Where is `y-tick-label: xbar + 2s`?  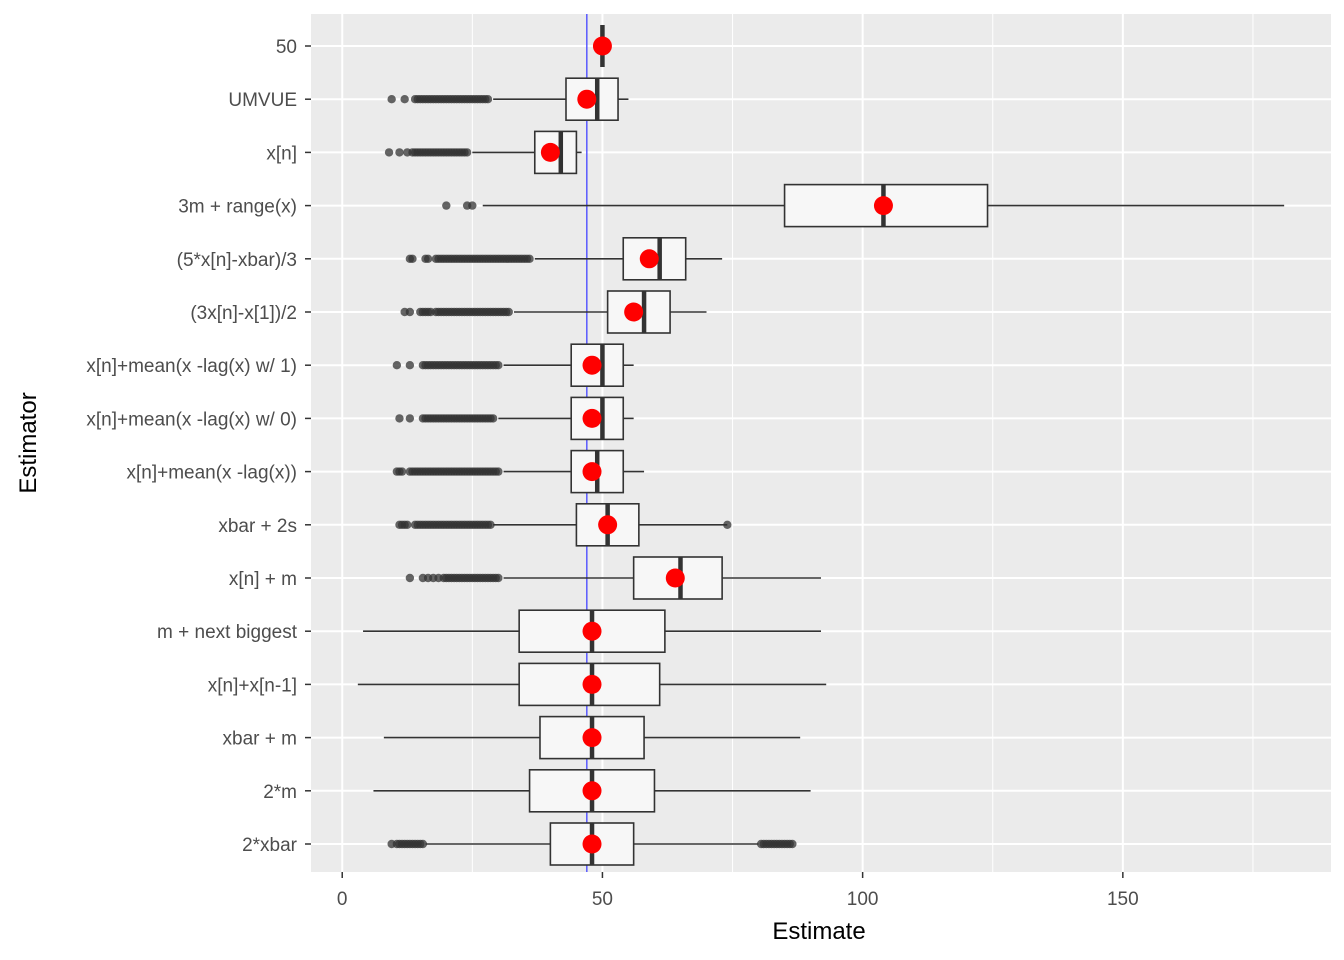
y-tick-label: xbar + 2s is located at coordinates (257, 526).